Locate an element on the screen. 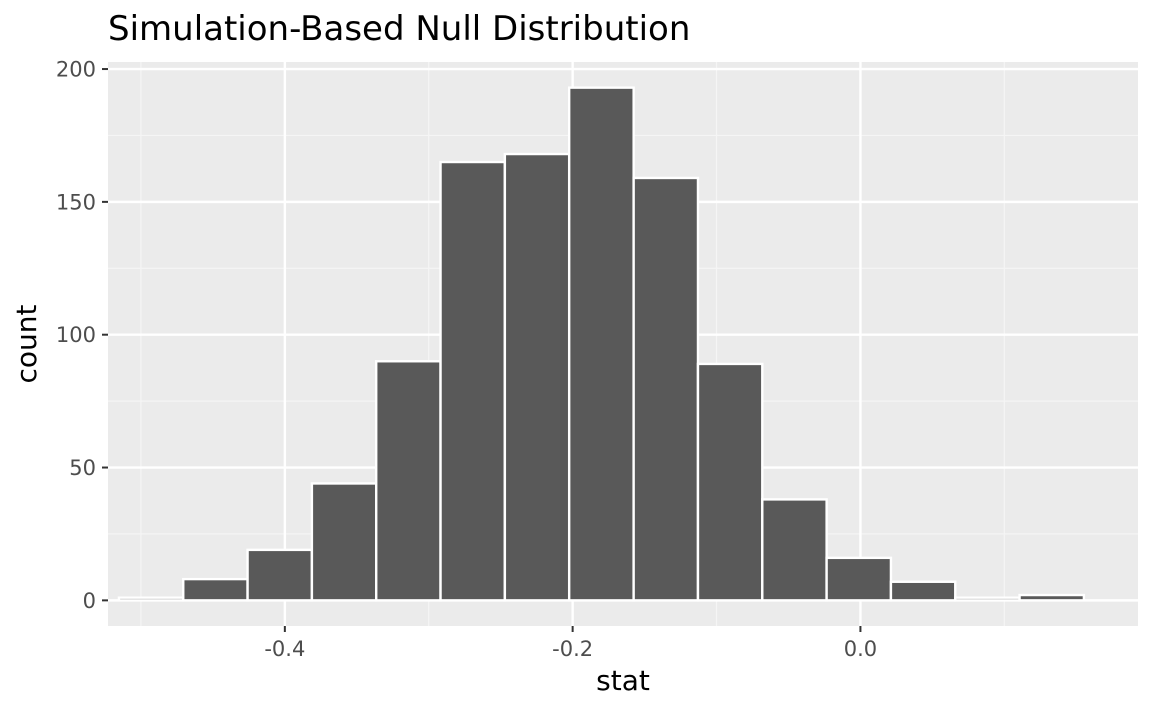  x-axis-title: stat is located at coordinates (623, 680).